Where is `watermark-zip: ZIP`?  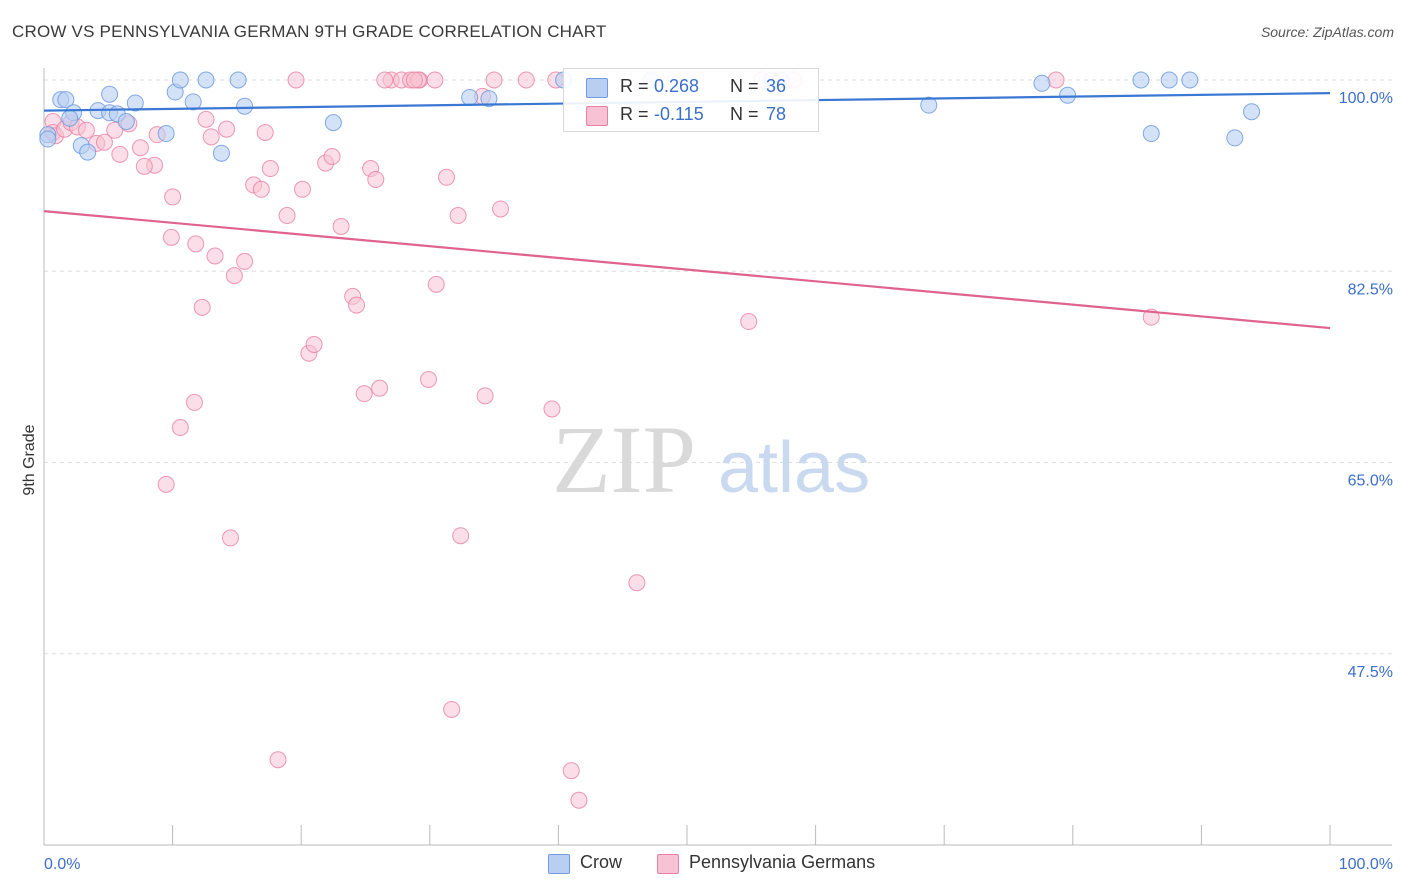
watermark-zip: ZIP is located at coordinates (624, 459).